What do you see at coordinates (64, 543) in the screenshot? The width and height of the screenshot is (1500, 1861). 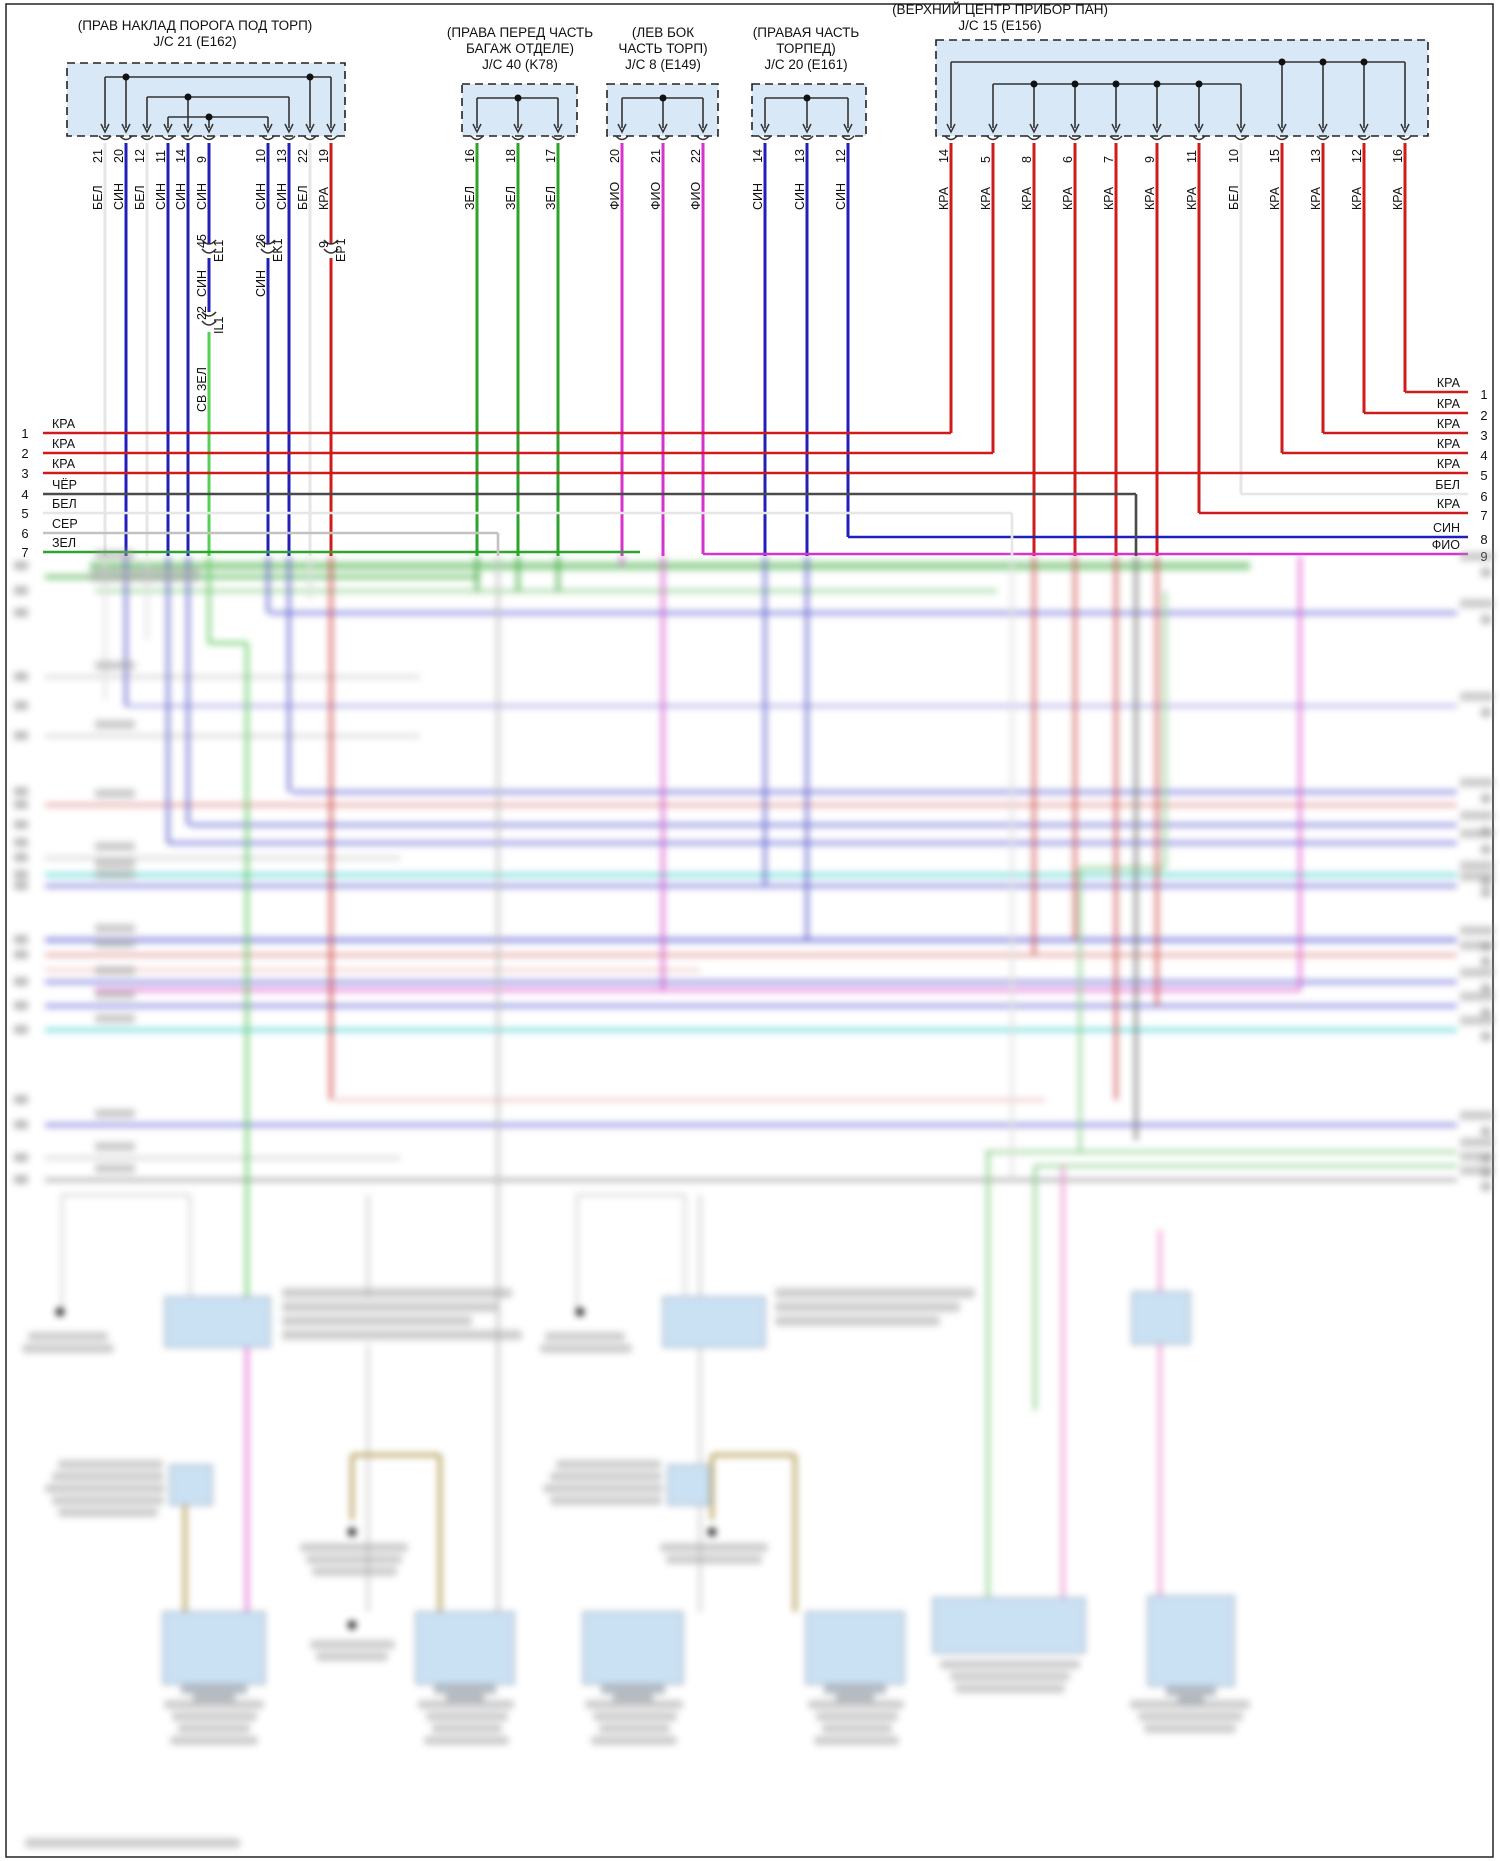 I see `row-color-left: ЗЕЛ` at bounding box center [64, 543].